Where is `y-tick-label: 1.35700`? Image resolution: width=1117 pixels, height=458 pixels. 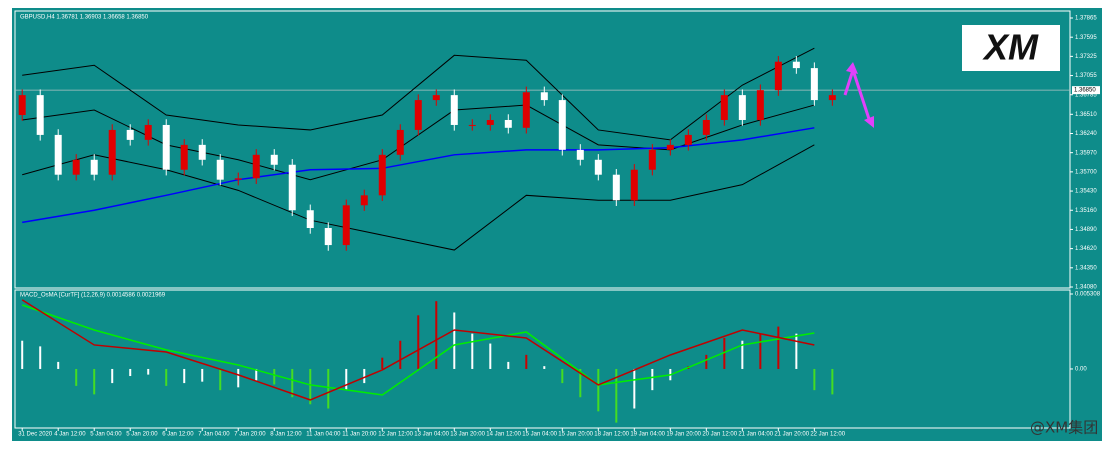 y-tick-label: 1.35700 is located at coordinates (1086, 172).